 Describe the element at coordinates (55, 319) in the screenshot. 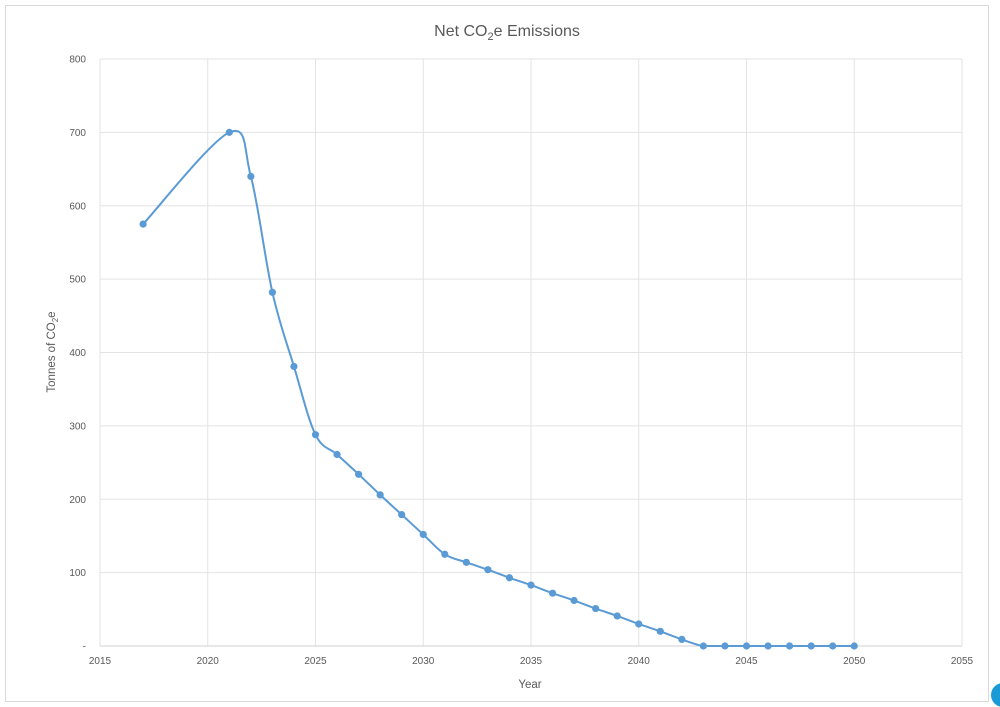

I see `y-axis-label-subscript: 2` at that location.